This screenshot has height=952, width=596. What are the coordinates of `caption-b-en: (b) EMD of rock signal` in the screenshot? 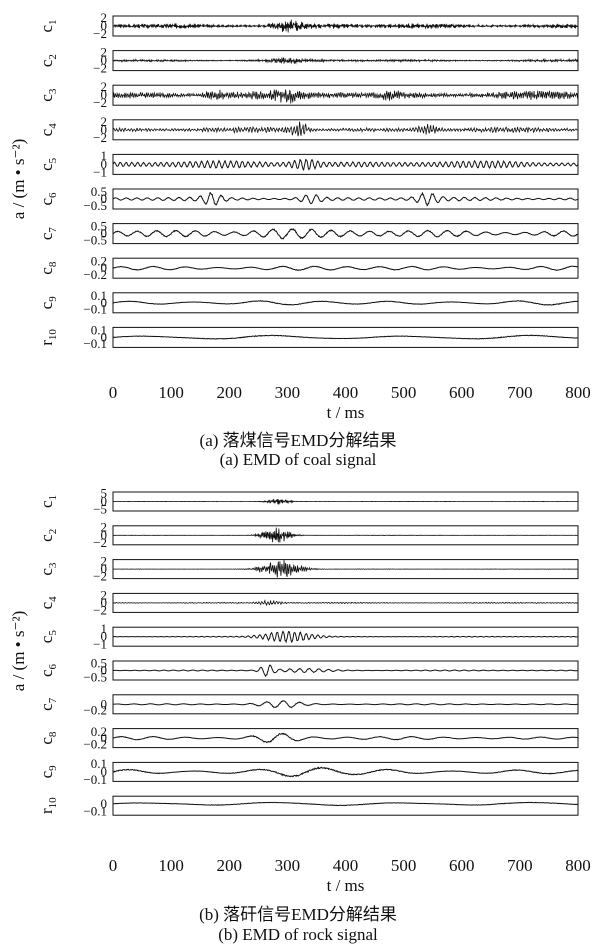 It's located at (298, 934).